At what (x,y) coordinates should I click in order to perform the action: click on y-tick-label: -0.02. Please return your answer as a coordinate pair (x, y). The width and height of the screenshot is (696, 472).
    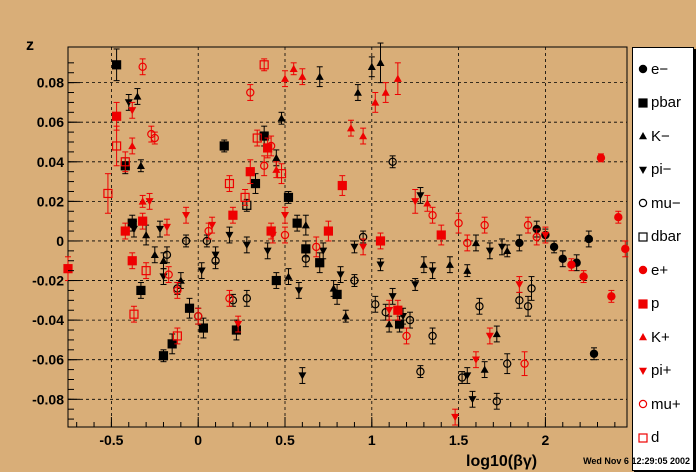
    Looking at the image, I should click on (48, 281).